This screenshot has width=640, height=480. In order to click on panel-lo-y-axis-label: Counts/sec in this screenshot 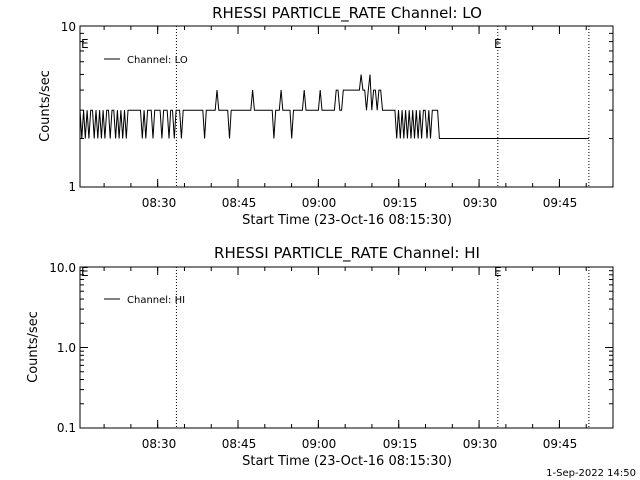, I will do `click(45, 106)`.